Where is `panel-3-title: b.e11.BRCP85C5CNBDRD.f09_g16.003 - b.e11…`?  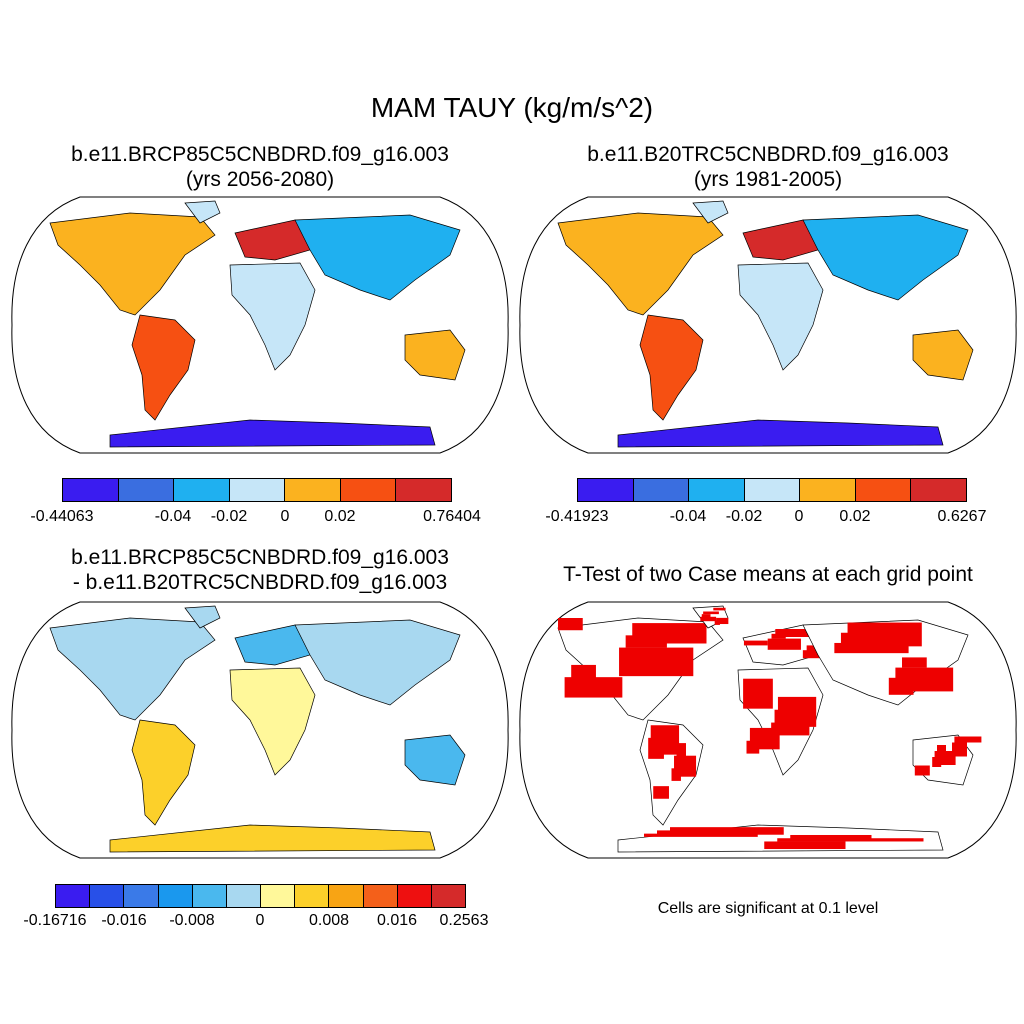 panel-3-title: b.e11.BRCP85C5CNBDRD.f09_g16.003 - b.e11… is located at coordinates (260, 570).